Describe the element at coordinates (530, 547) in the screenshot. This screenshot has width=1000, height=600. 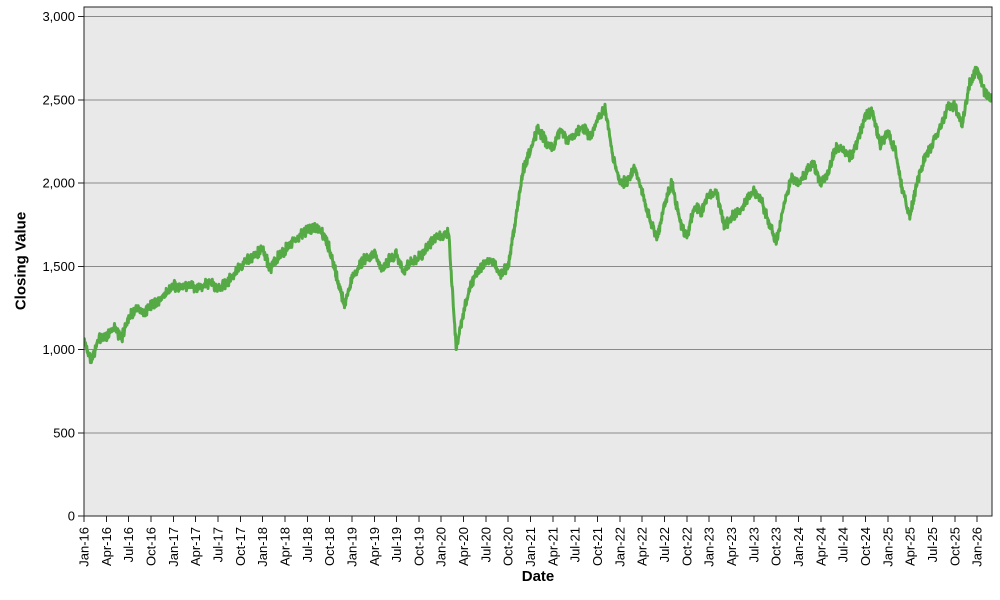
I see `x-tick-label: Jan-21` at that location.